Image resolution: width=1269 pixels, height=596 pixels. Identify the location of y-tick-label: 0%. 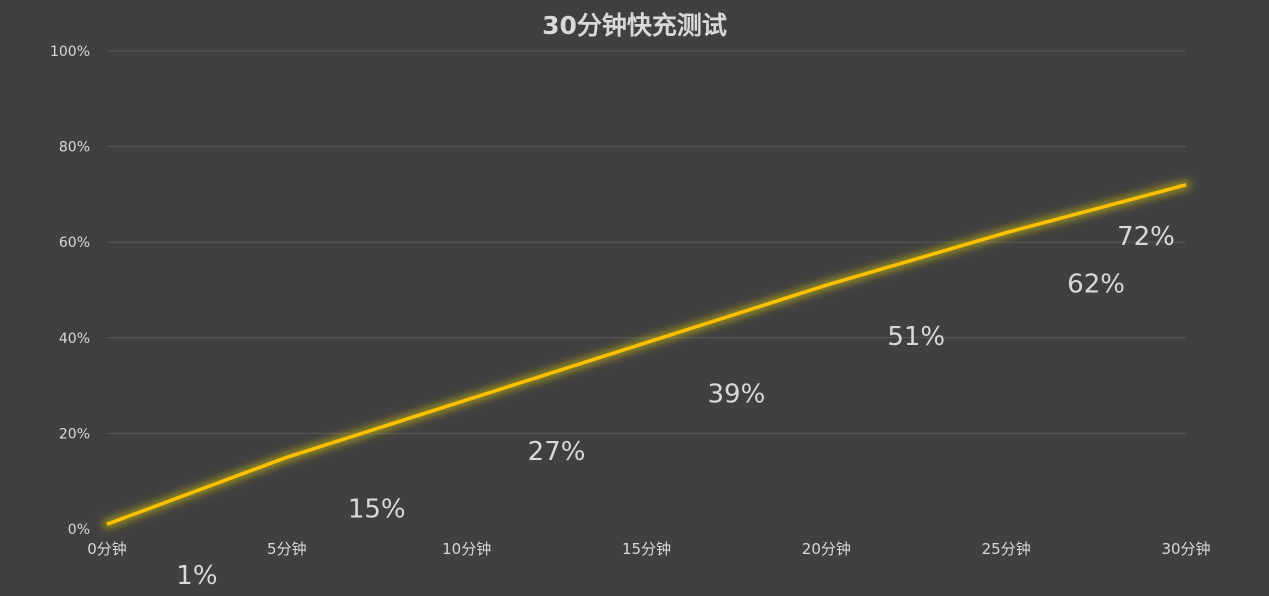
(79, 530).